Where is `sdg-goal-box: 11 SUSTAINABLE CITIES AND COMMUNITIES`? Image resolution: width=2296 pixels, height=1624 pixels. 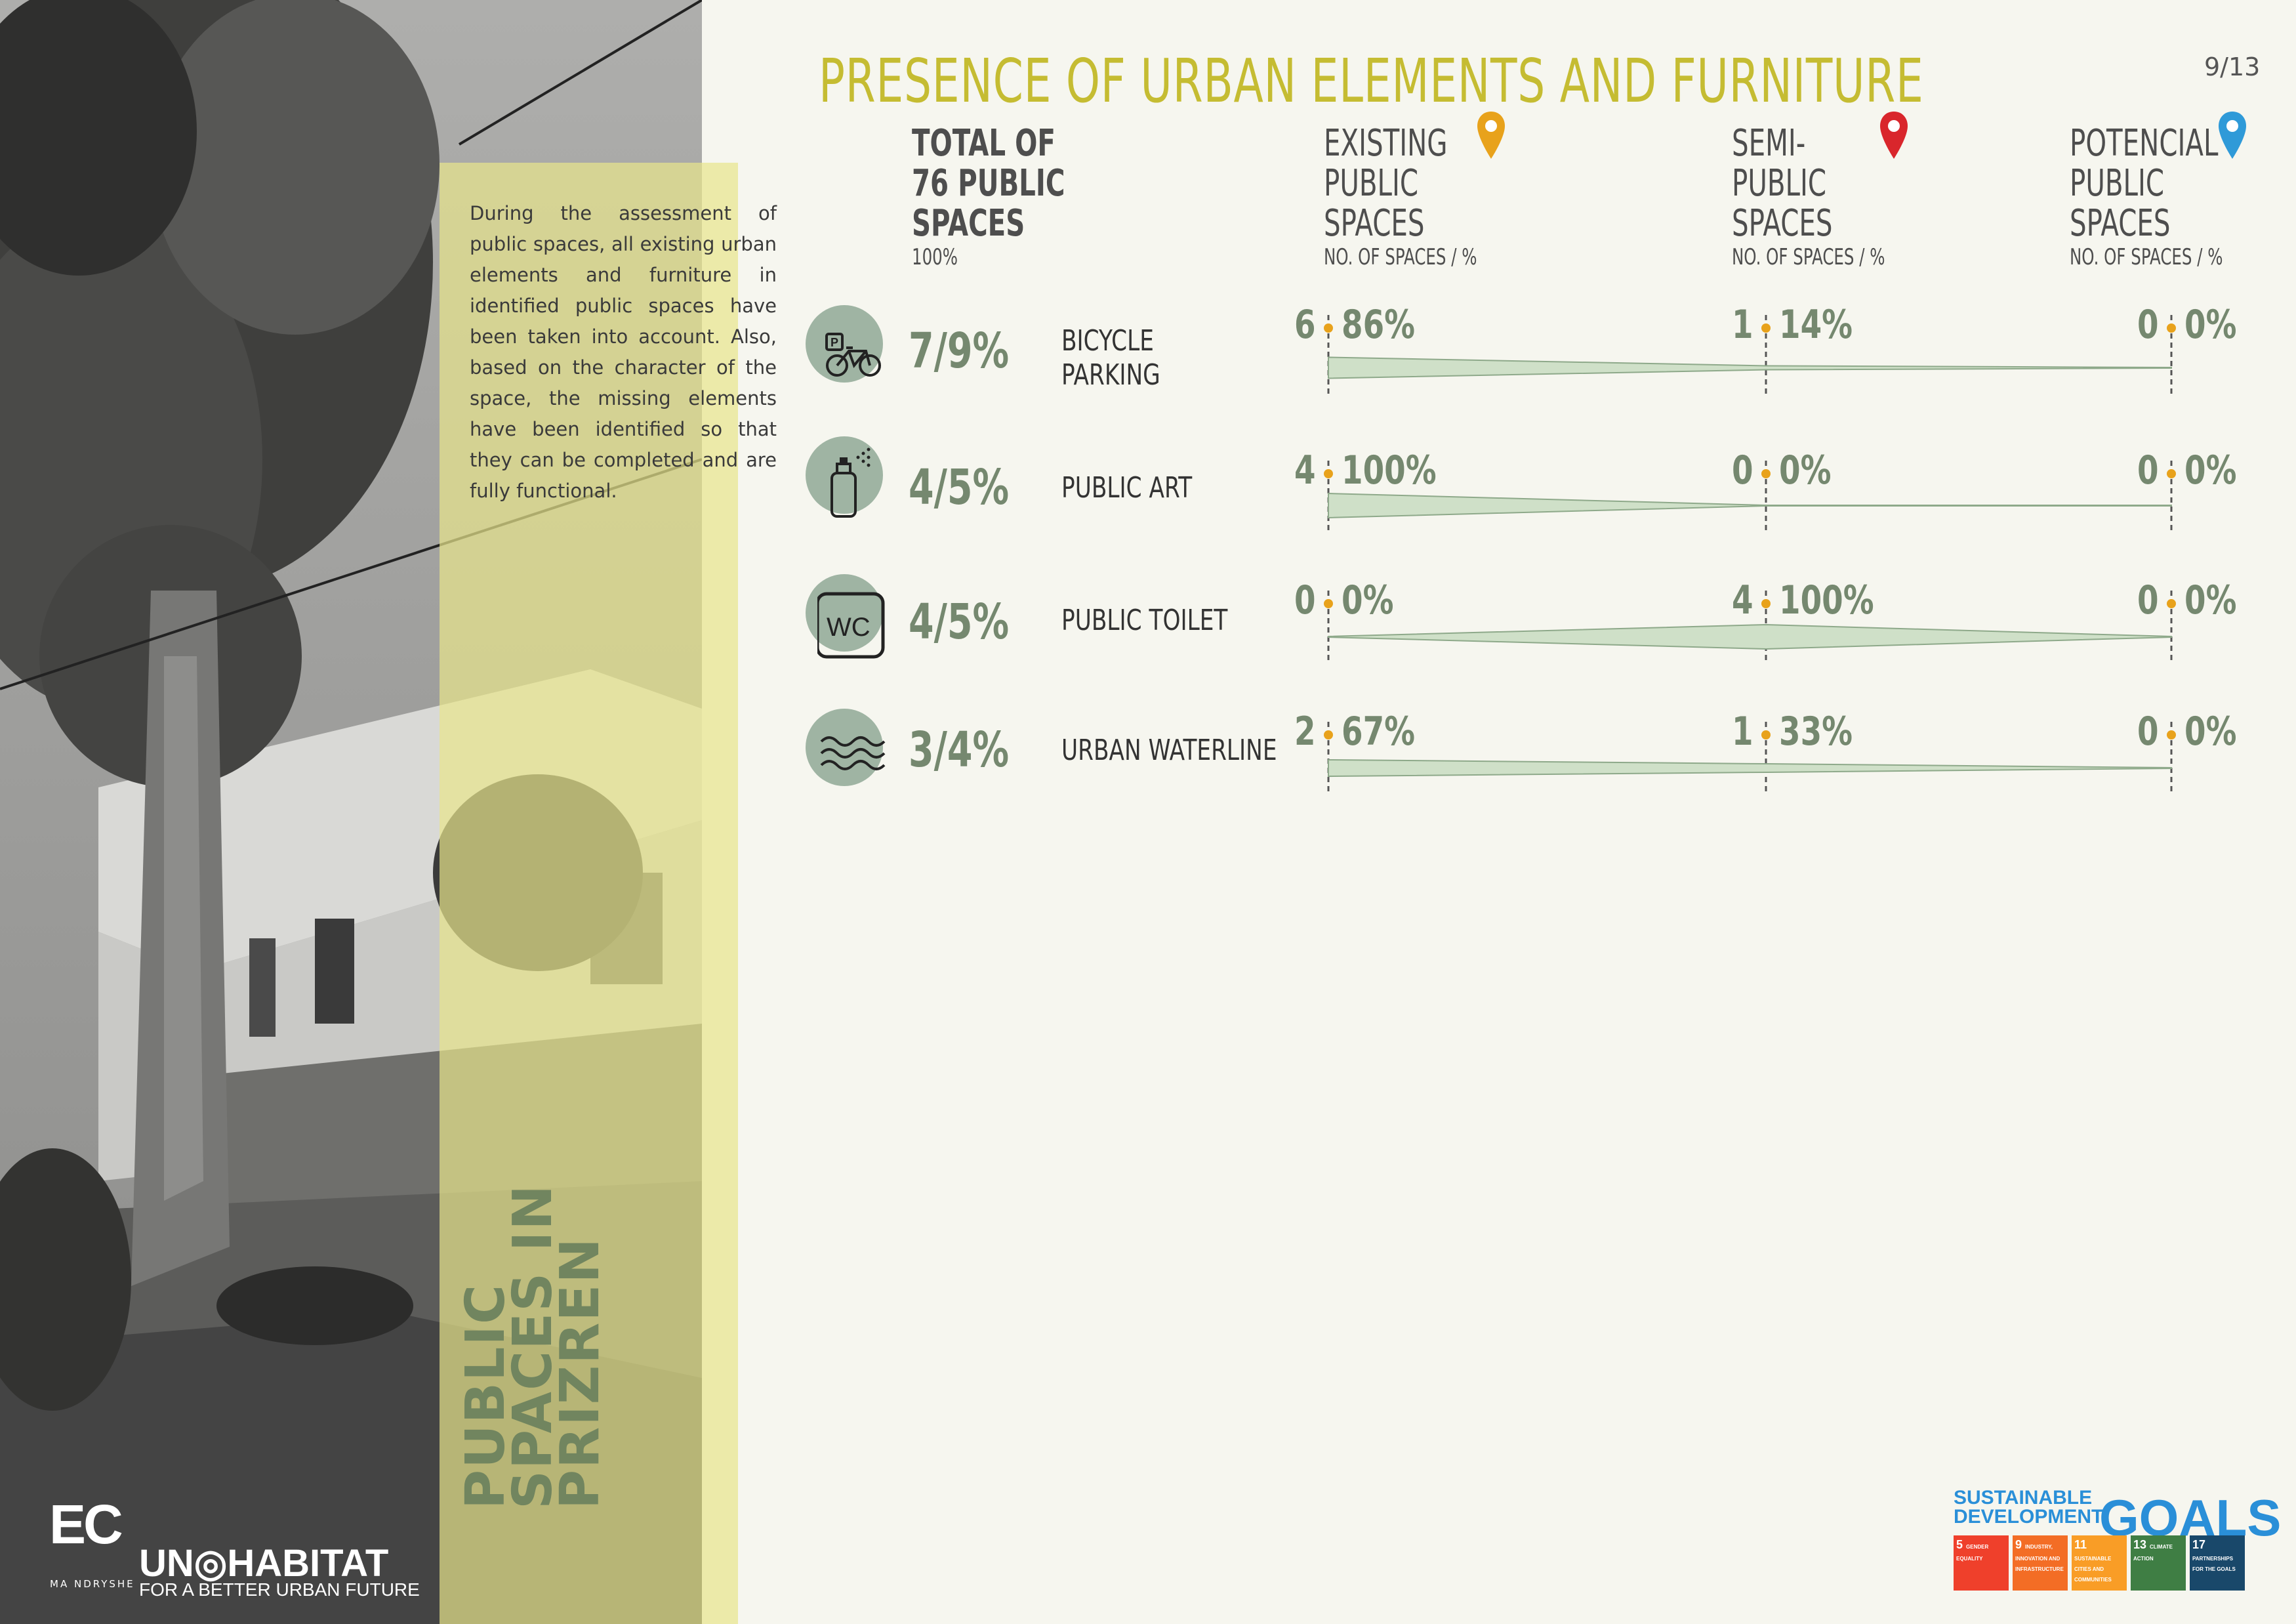 sdg-goal-box: 11 SUSTAINABLE CITIES AND COMMUNITIES is located at coordinates (2100, 1563).